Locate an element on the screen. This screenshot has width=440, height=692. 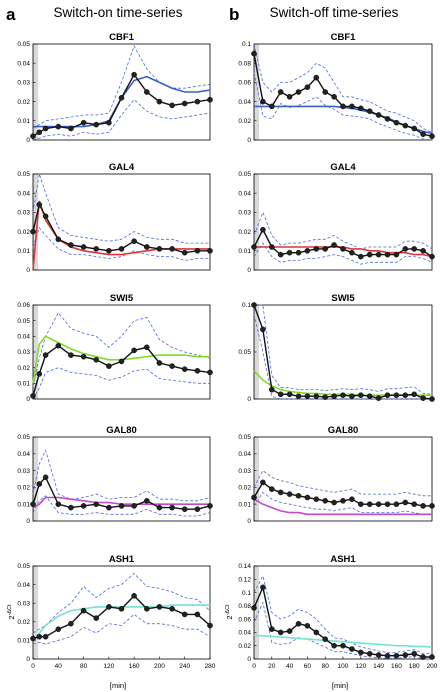
plot-gal4-off-frame is located at coordinates (343, 222).